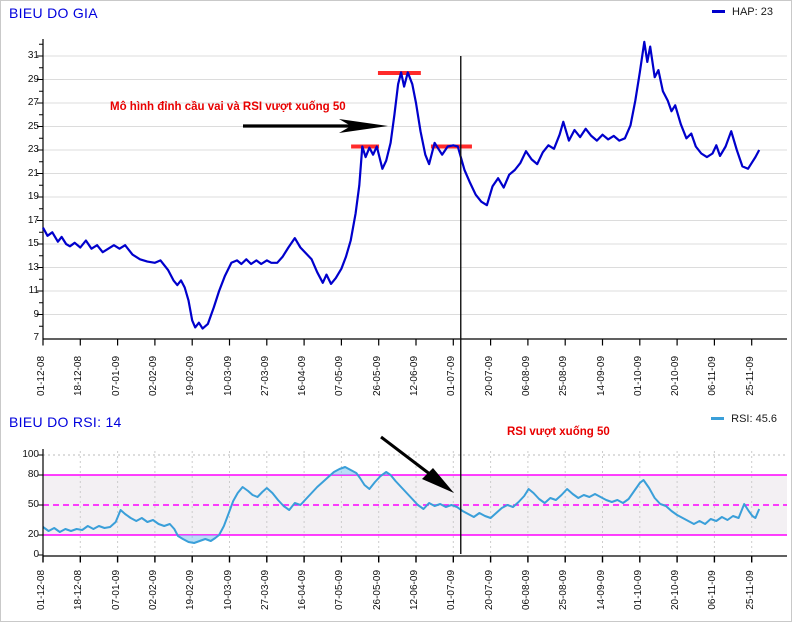 The image size is (792, 622). I want to click on price-y-tick-label: 17, so click(33, 220).